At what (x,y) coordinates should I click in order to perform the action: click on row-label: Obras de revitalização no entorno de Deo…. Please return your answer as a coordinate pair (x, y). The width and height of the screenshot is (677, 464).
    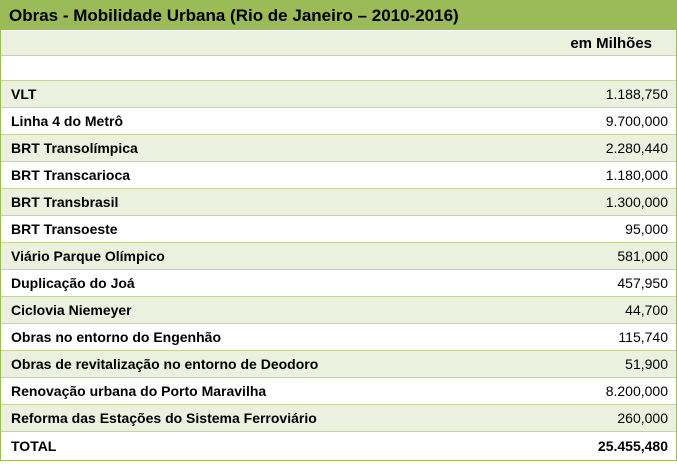
    Looking at the image, I should click on (165, 364).